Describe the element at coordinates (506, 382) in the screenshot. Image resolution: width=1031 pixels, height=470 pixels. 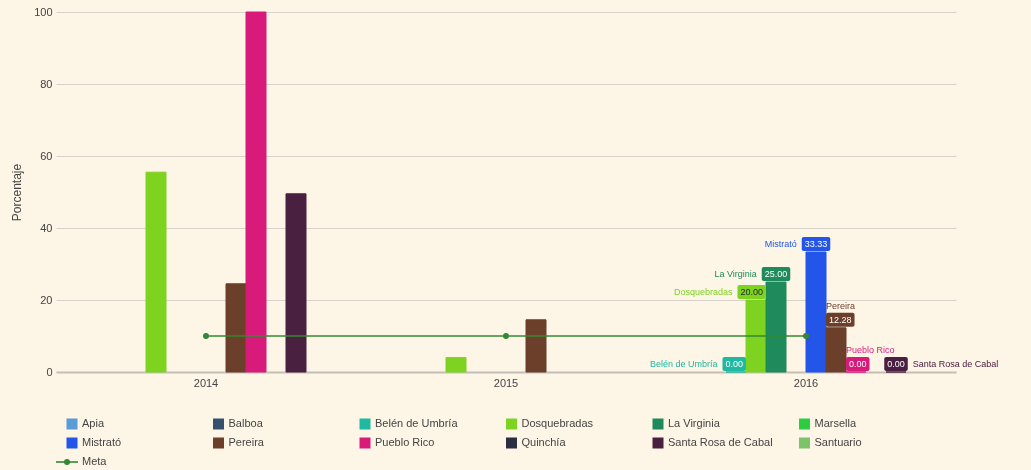
I see `x-tick-label: 2015` at that location.